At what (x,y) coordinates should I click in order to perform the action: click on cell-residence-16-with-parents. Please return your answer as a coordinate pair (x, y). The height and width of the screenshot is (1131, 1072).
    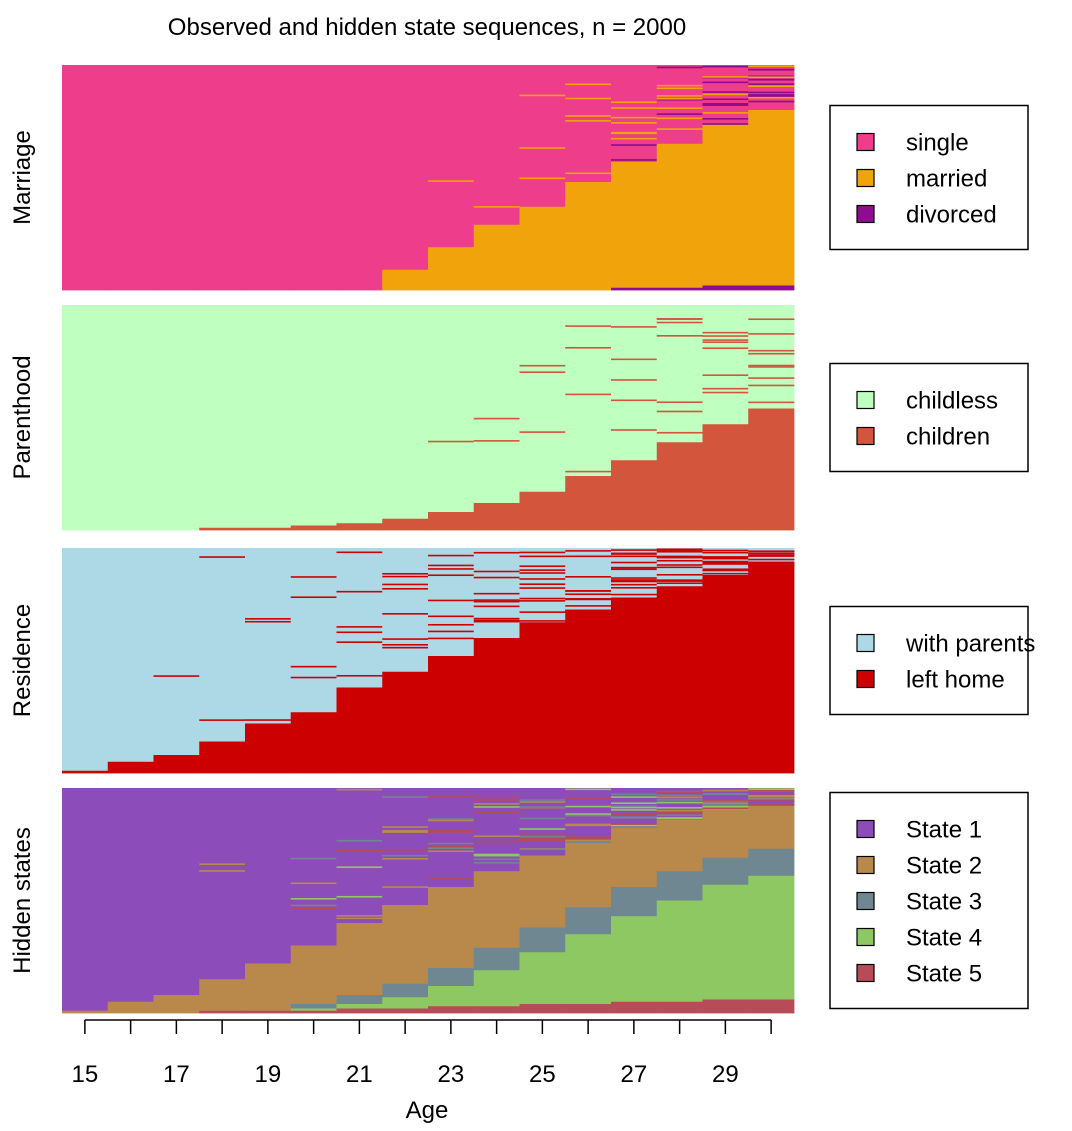
    Looking at the image, I should click on (130, 655).